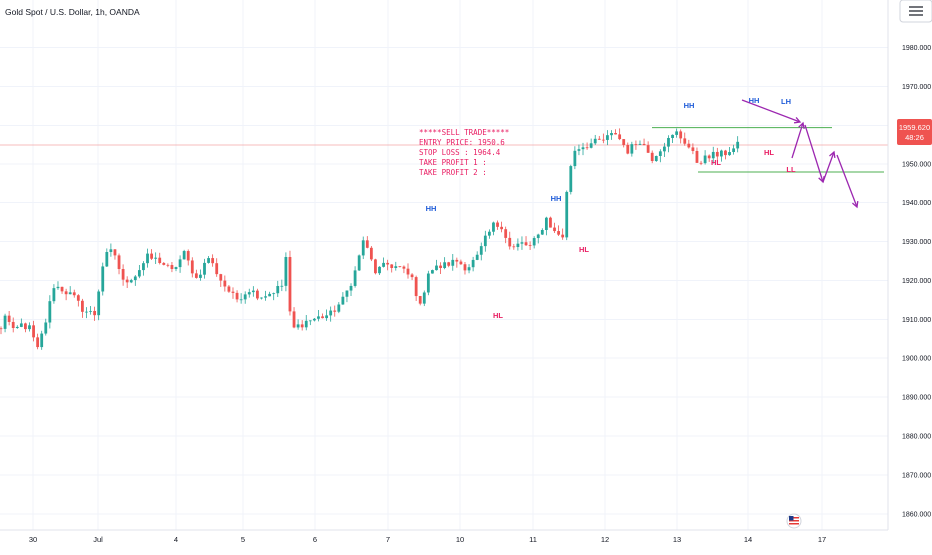  What do you see at coordinates (915, 11) in the screenshot?
I see `hamburger-icon` at bounding box center [915, 11].